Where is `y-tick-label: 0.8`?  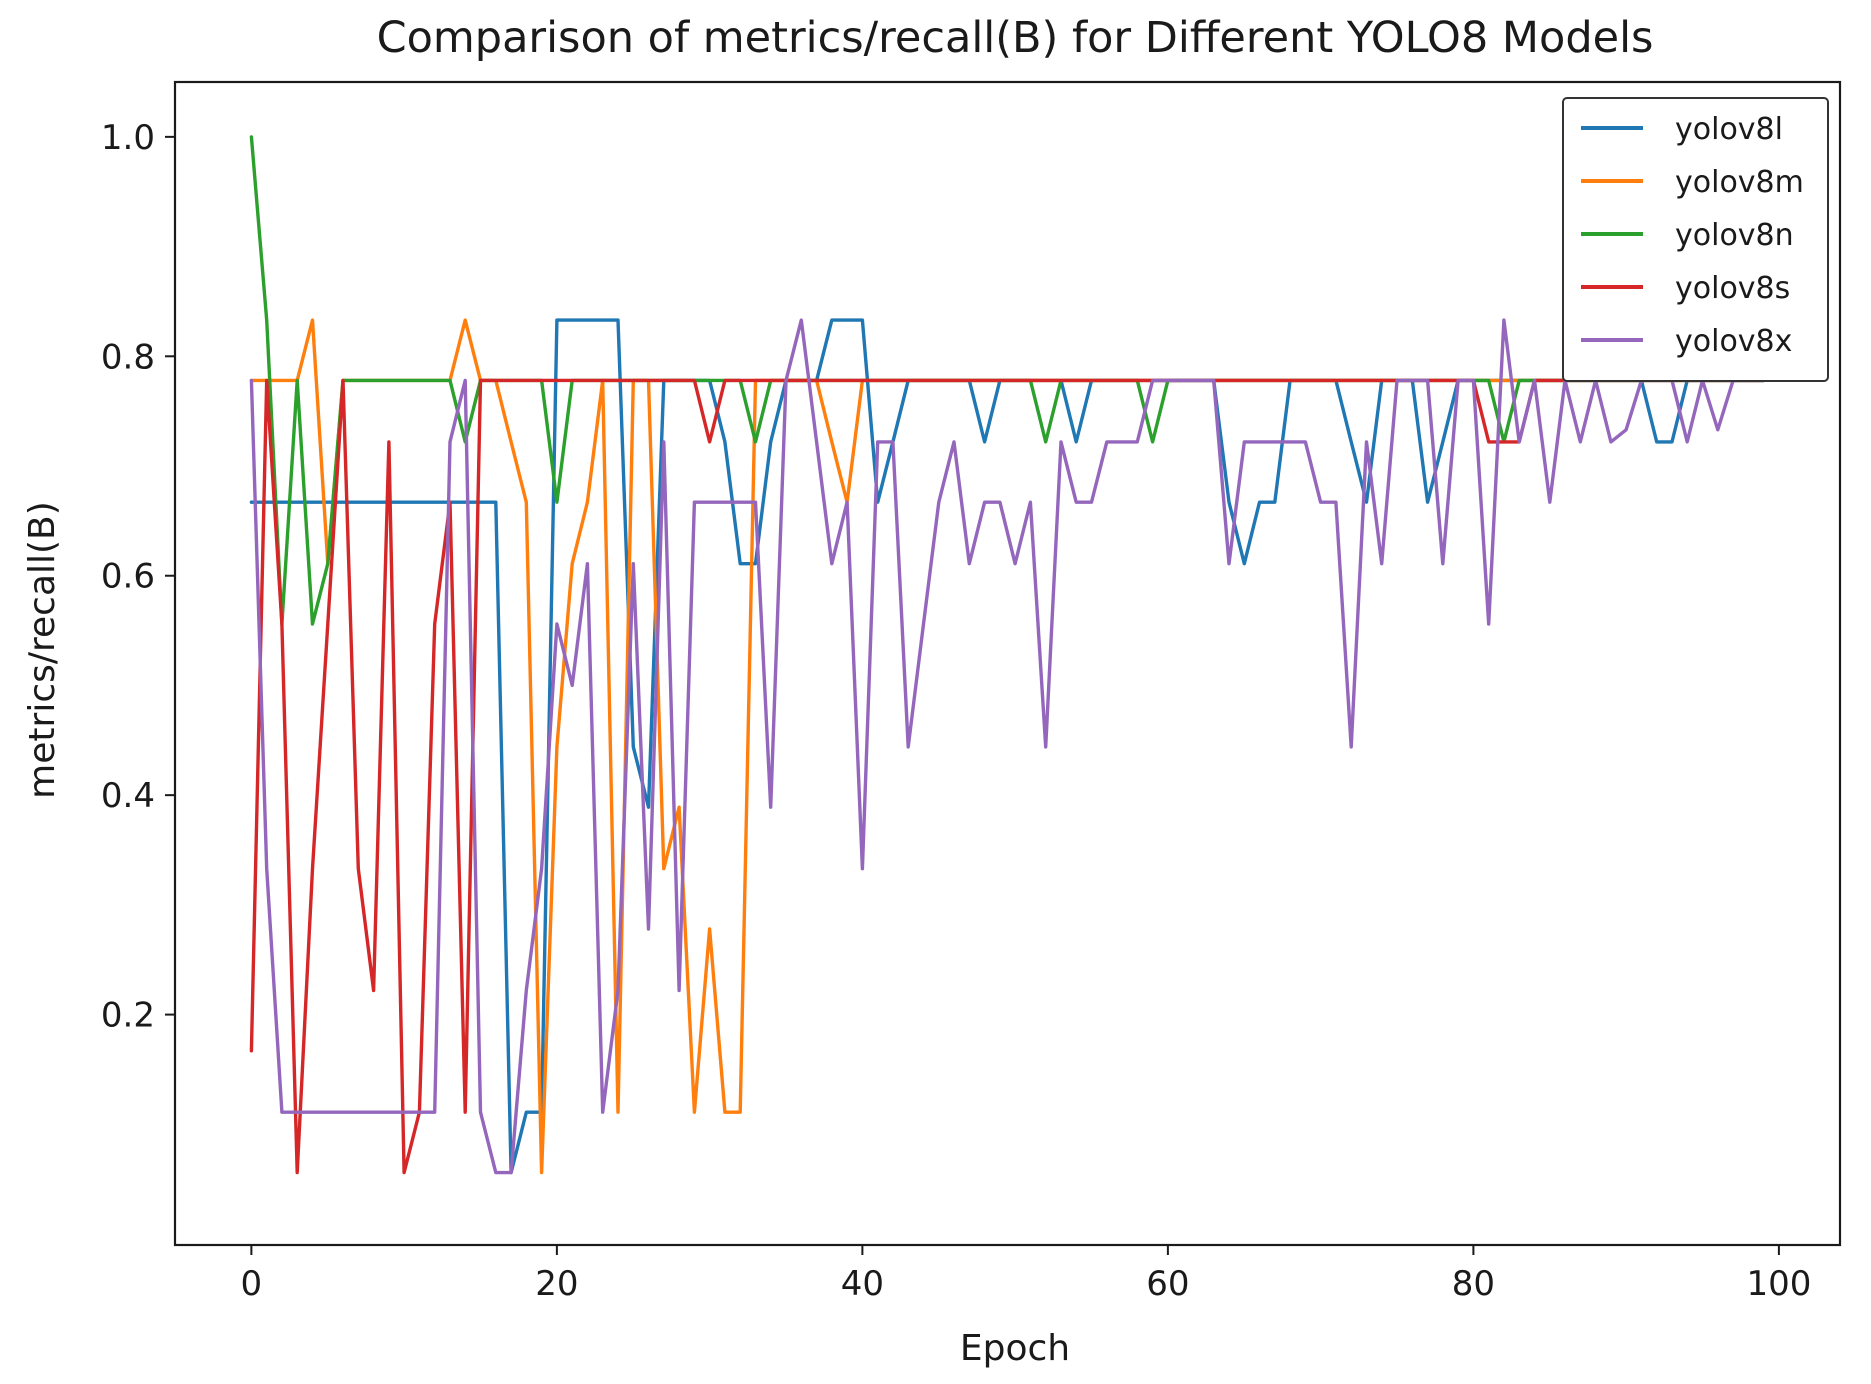
y-tick-label: 0.8 is located at coordinates (128, 357).